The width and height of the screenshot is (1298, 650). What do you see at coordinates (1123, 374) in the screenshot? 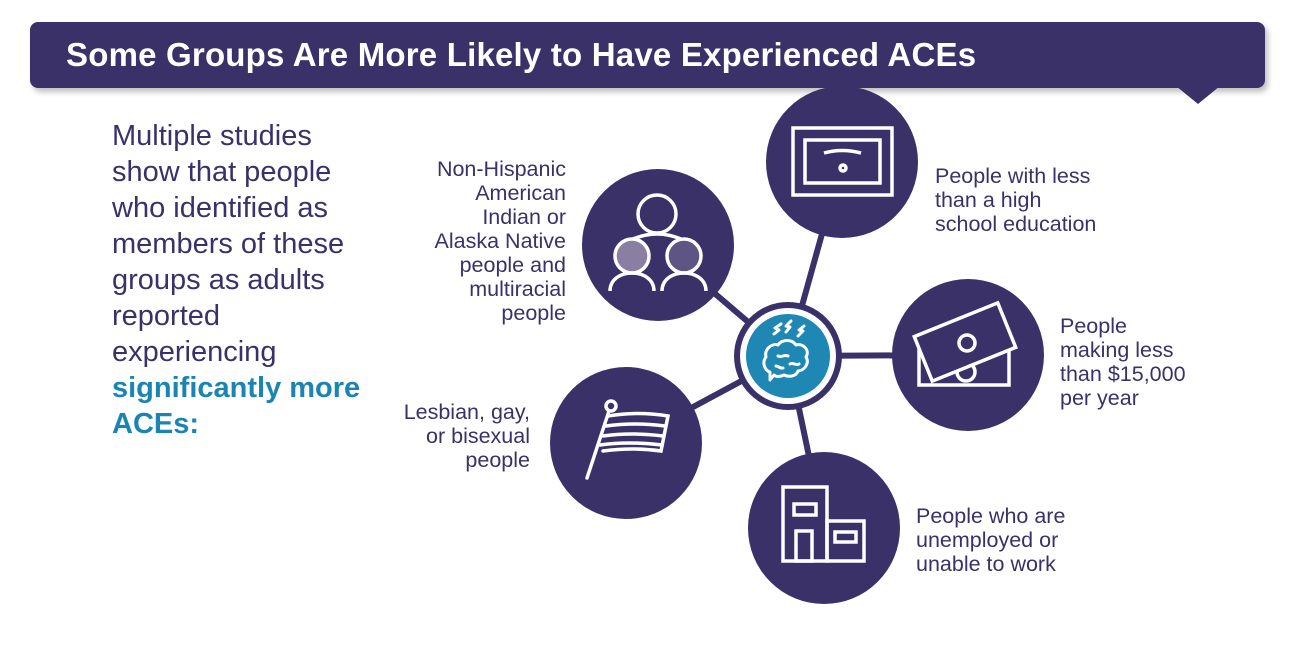
I see `label-line: than $15,000` at bounding box center [1123, 374].